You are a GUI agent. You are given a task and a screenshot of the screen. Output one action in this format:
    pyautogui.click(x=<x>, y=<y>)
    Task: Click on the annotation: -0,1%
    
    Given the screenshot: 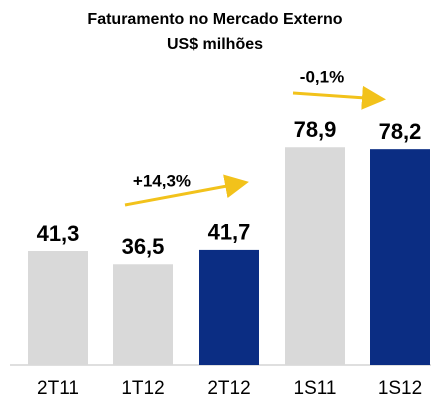 What is the action you would take?
    pyautogui.click(x=322, y=76)
    